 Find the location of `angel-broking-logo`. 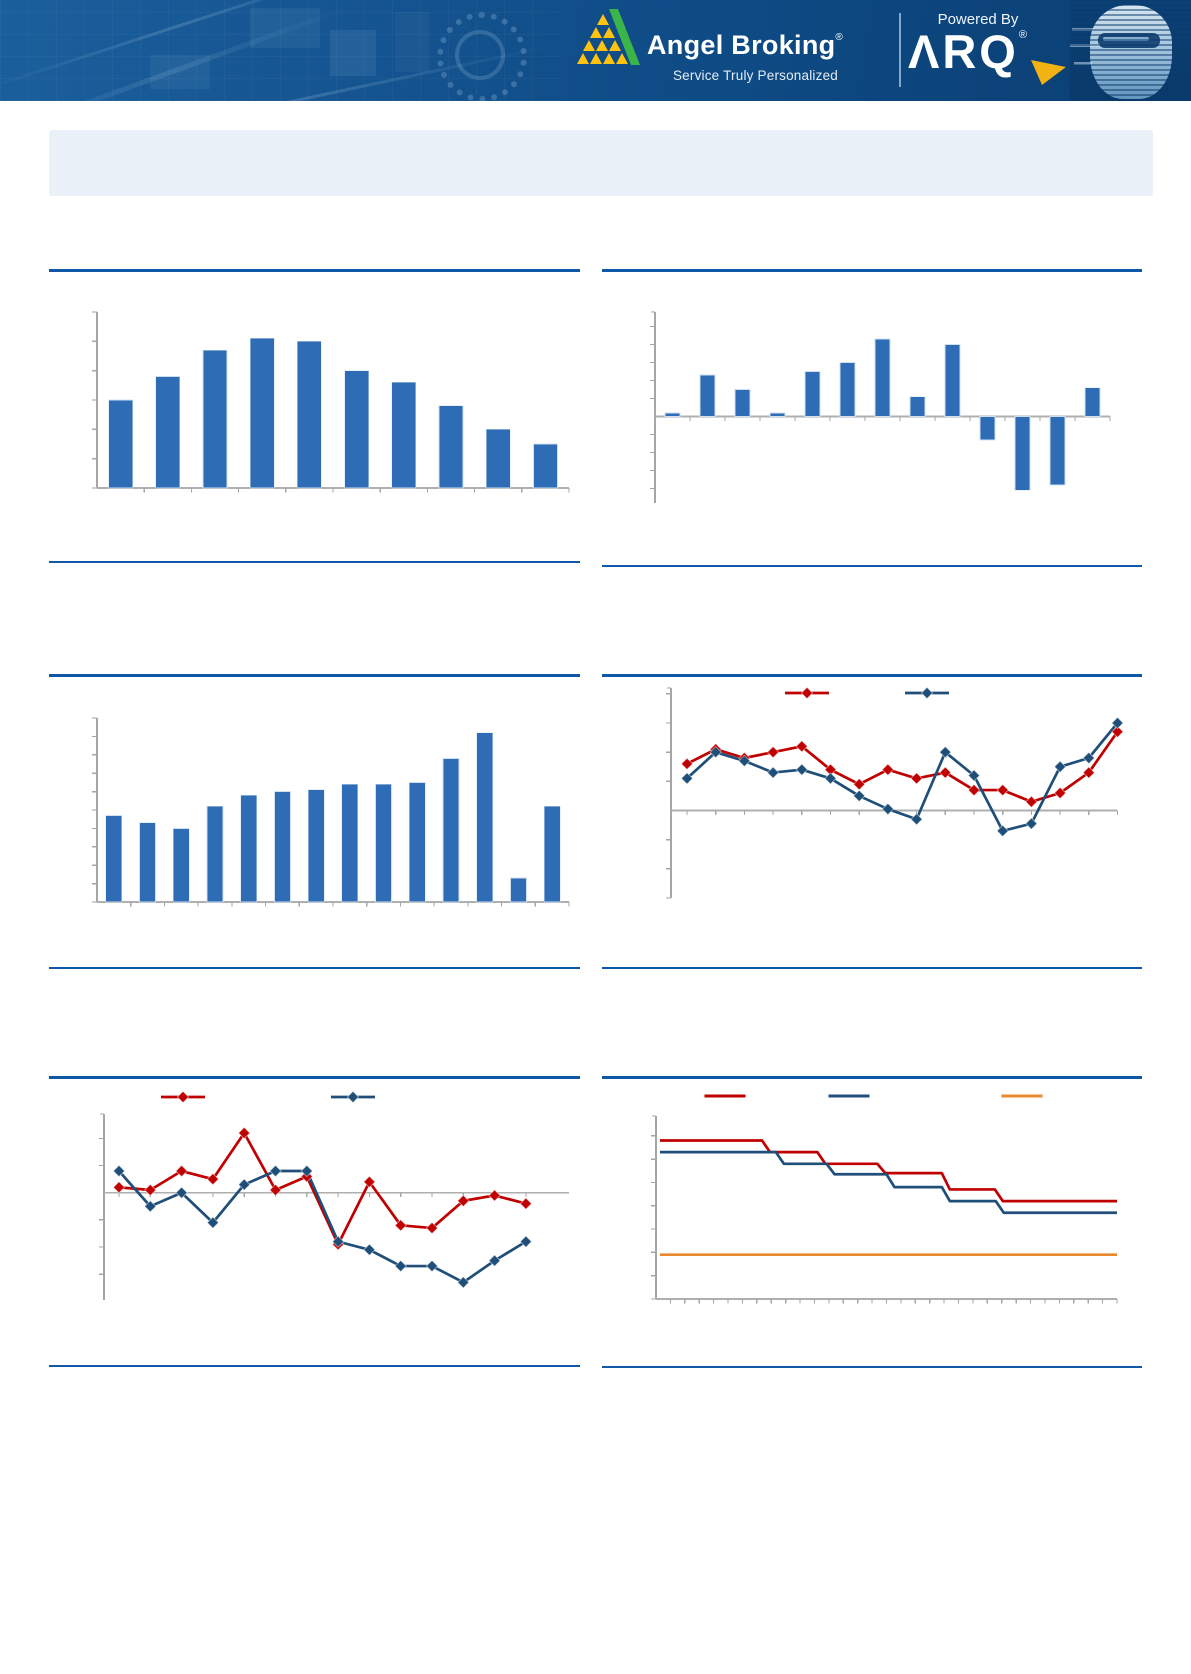

angel-broking-logo is located at coordinates (608, 37).